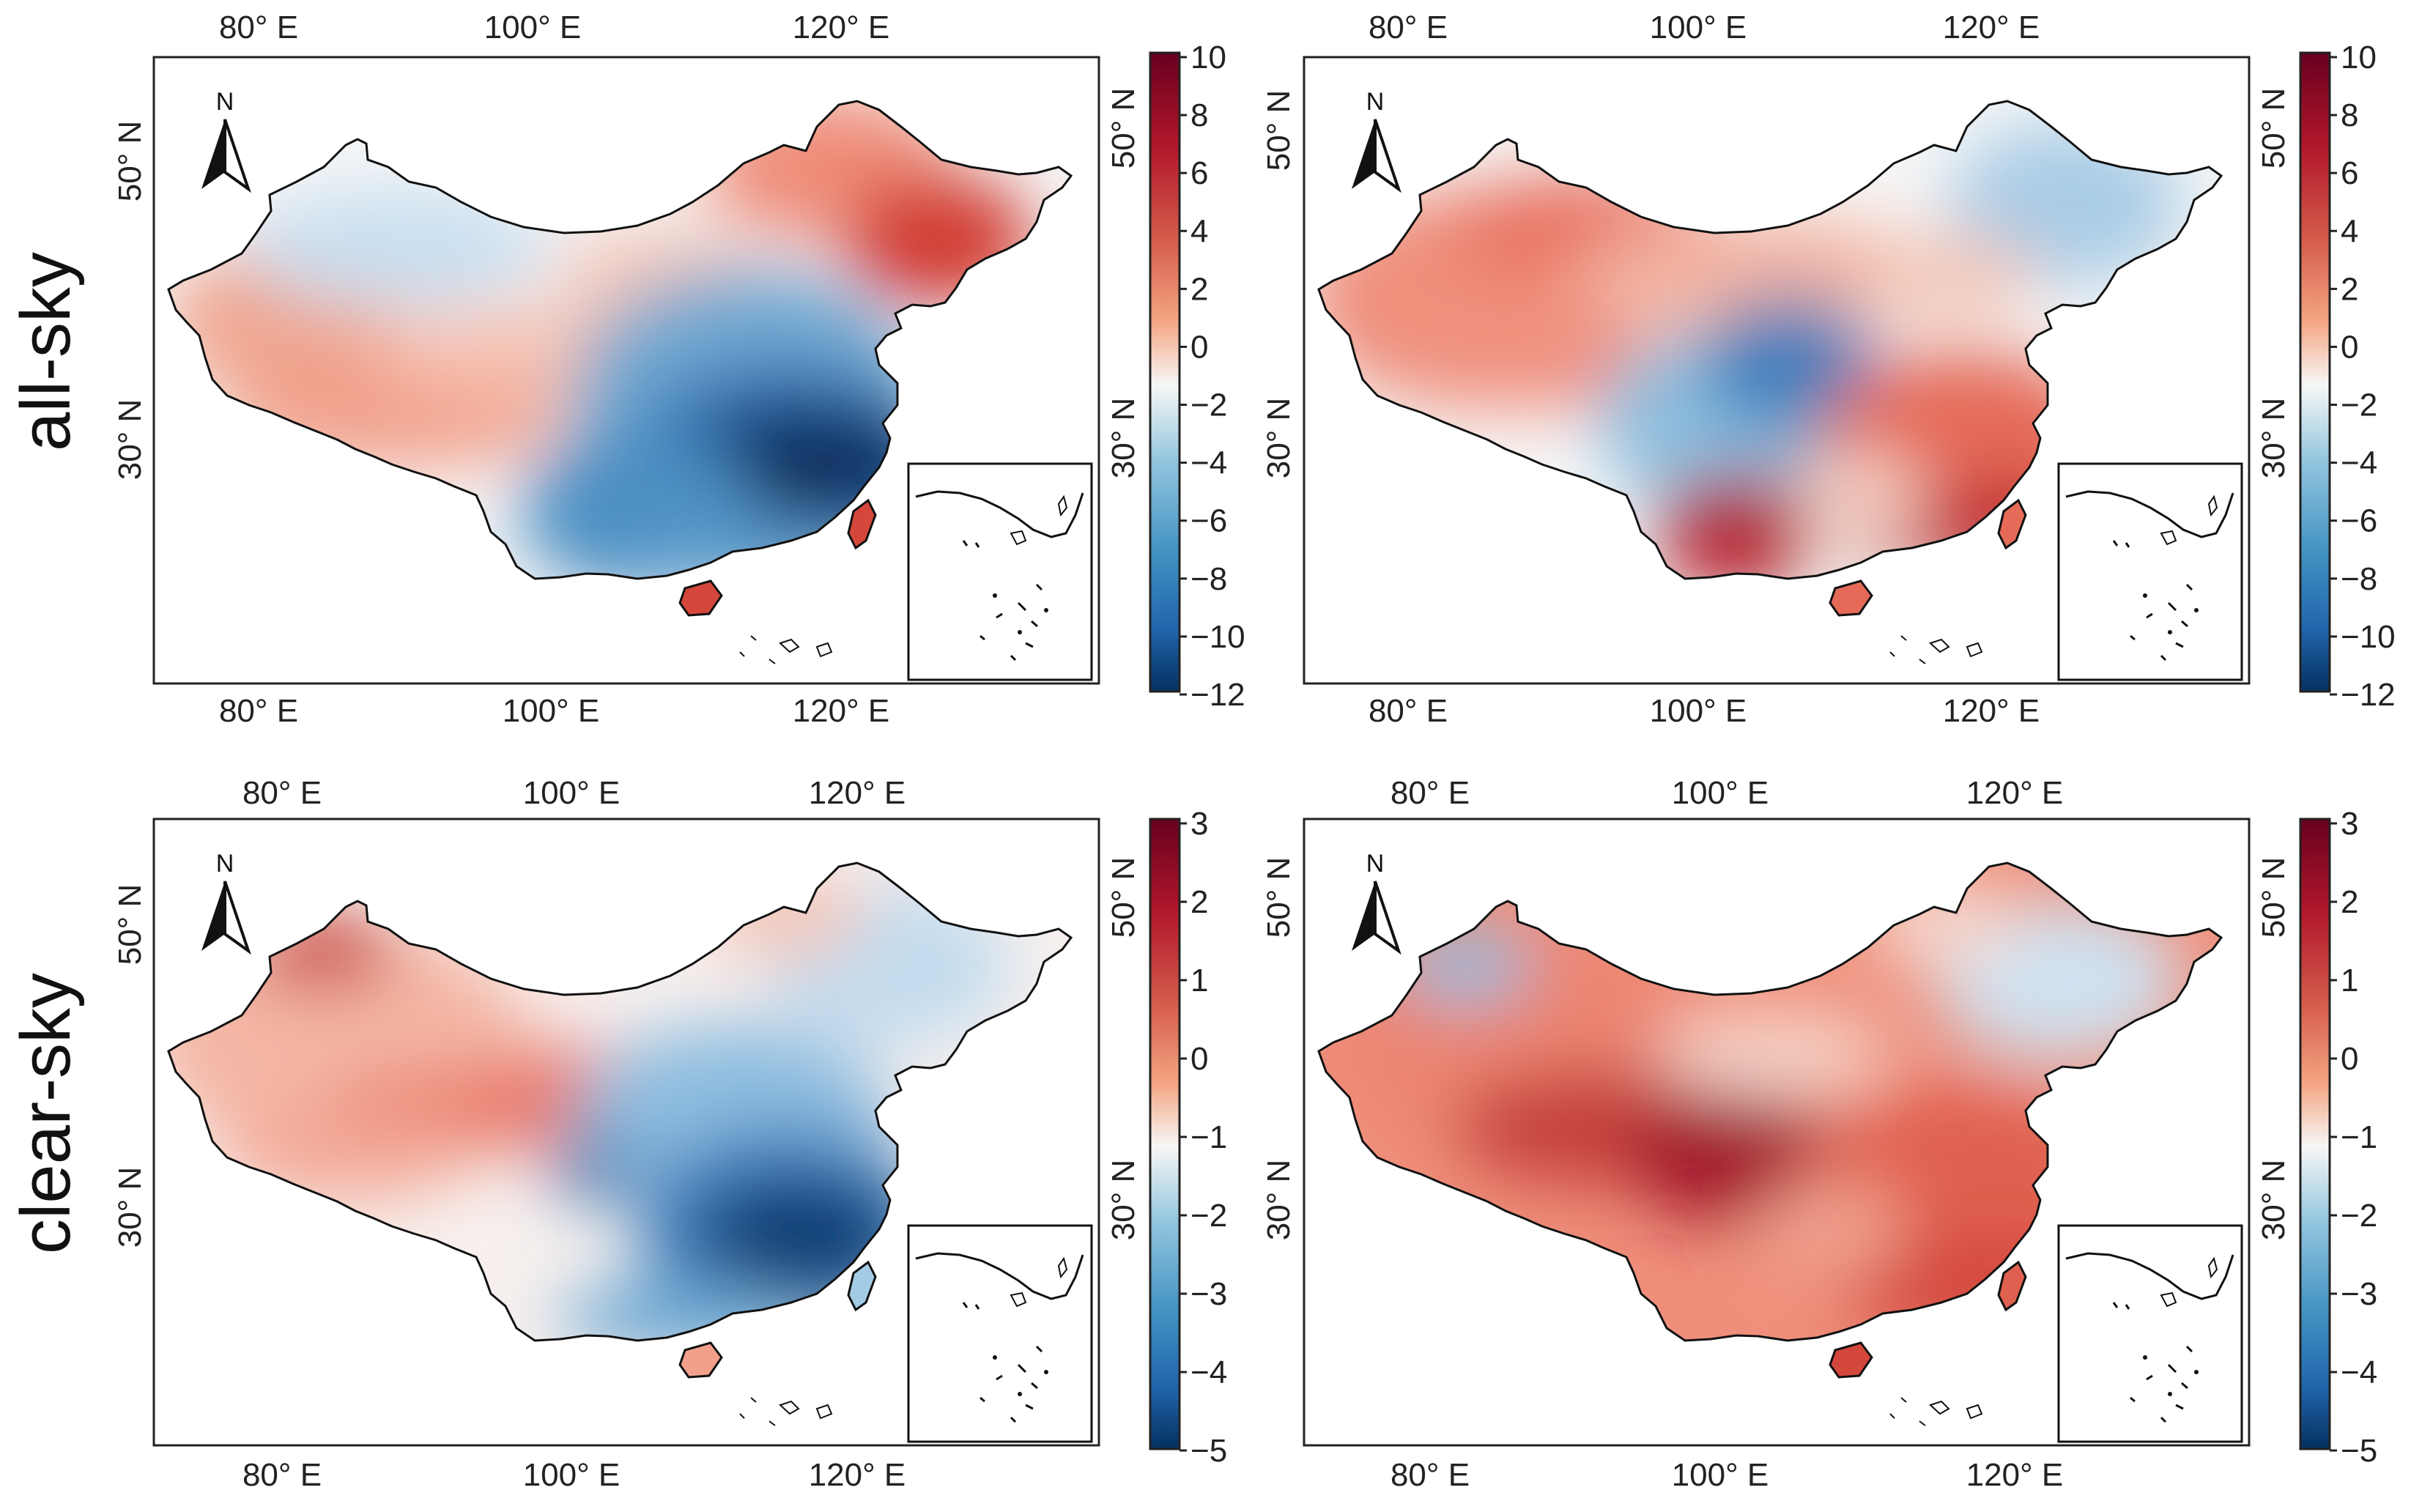  Describe the element at coordinates (46, 351) in the screenshot. I see `row-label-all-sky: all-sky` at that location.